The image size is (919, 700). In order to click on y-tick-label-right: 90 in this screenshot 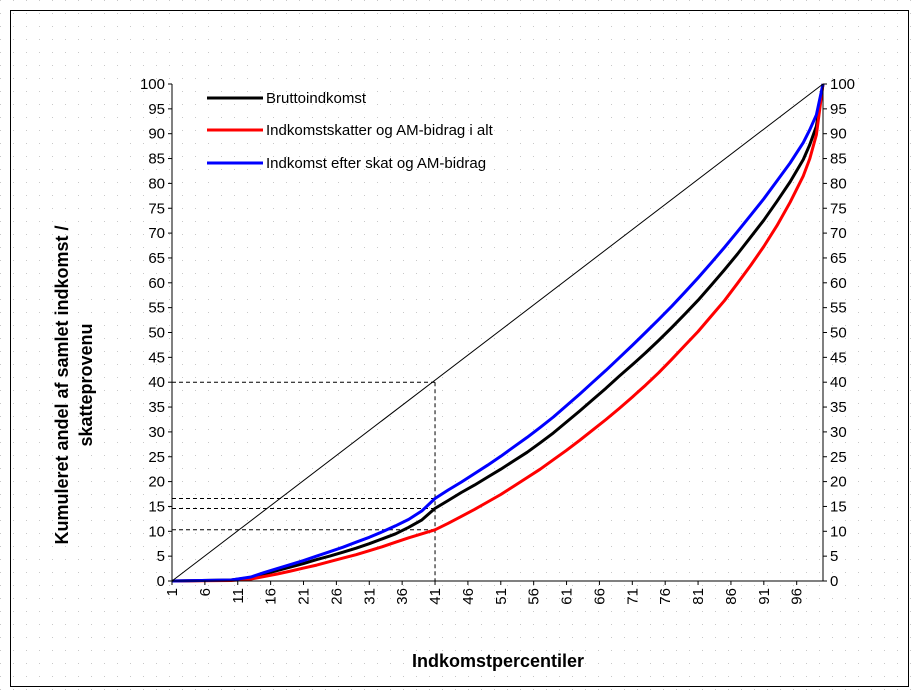, I will do `click(838, 134)`.